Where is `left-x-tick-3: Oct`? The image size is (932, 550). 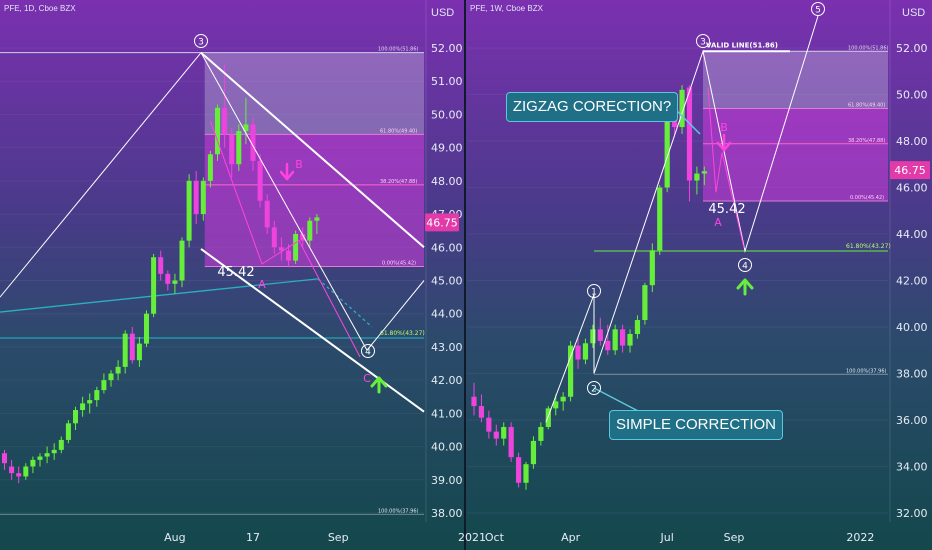 left-x-tick-3: Oct is located at coordinates (495, 537).